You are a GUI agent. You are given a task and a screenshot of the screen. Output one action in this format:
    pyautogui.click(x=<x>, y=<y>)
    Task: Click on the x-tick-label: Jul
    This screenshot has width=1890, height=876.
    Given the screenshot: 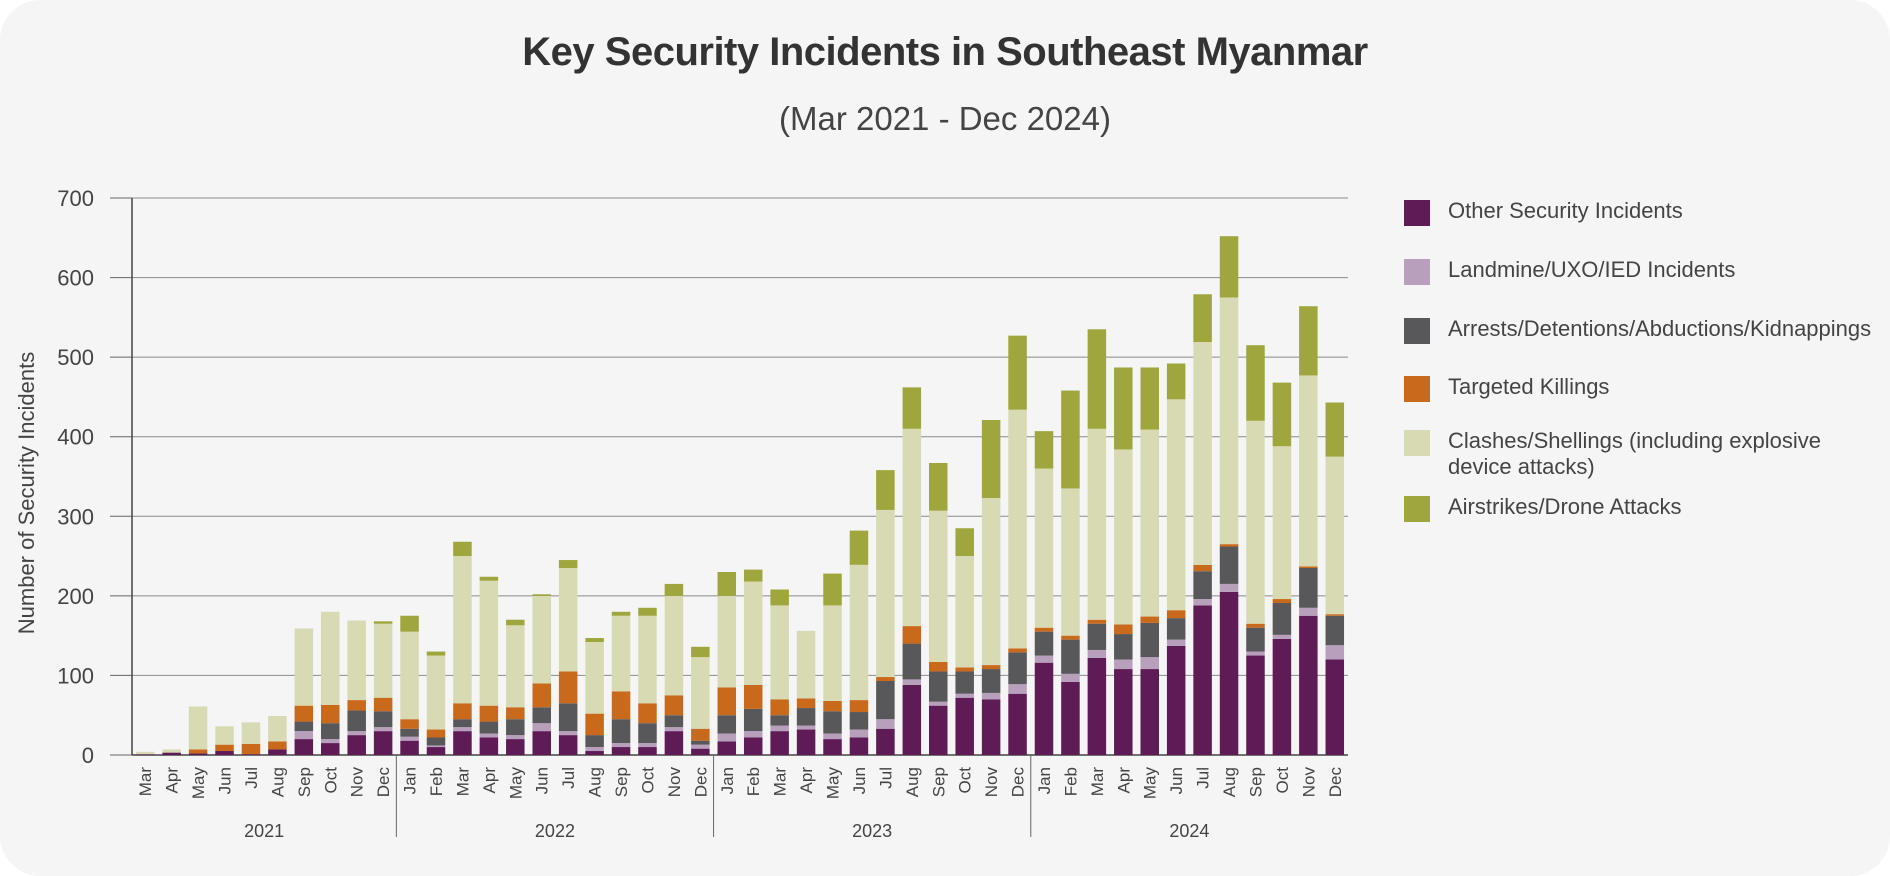 What is the action you would take?
    pyautogui.click(x=885, y=778)
    